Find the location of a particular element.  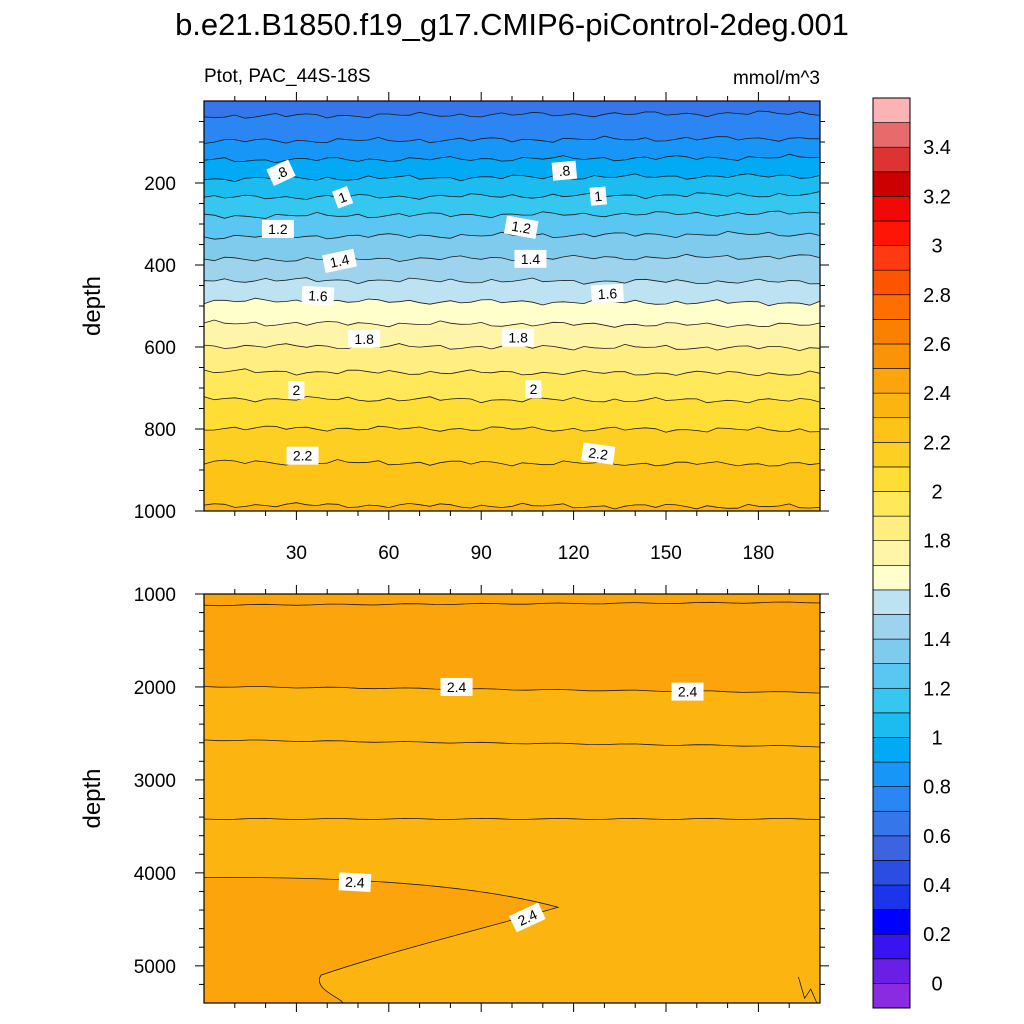

lower-y-tick-label: 5000 is located at coordinates (155, 967).